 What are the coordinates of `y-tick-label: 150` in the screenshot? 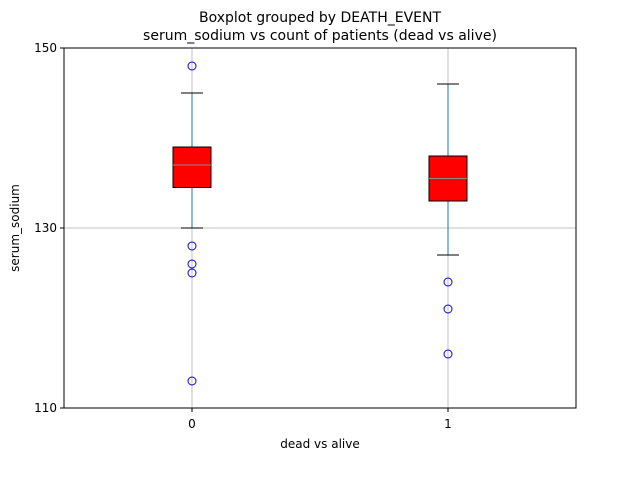 It's located at (45, 48).